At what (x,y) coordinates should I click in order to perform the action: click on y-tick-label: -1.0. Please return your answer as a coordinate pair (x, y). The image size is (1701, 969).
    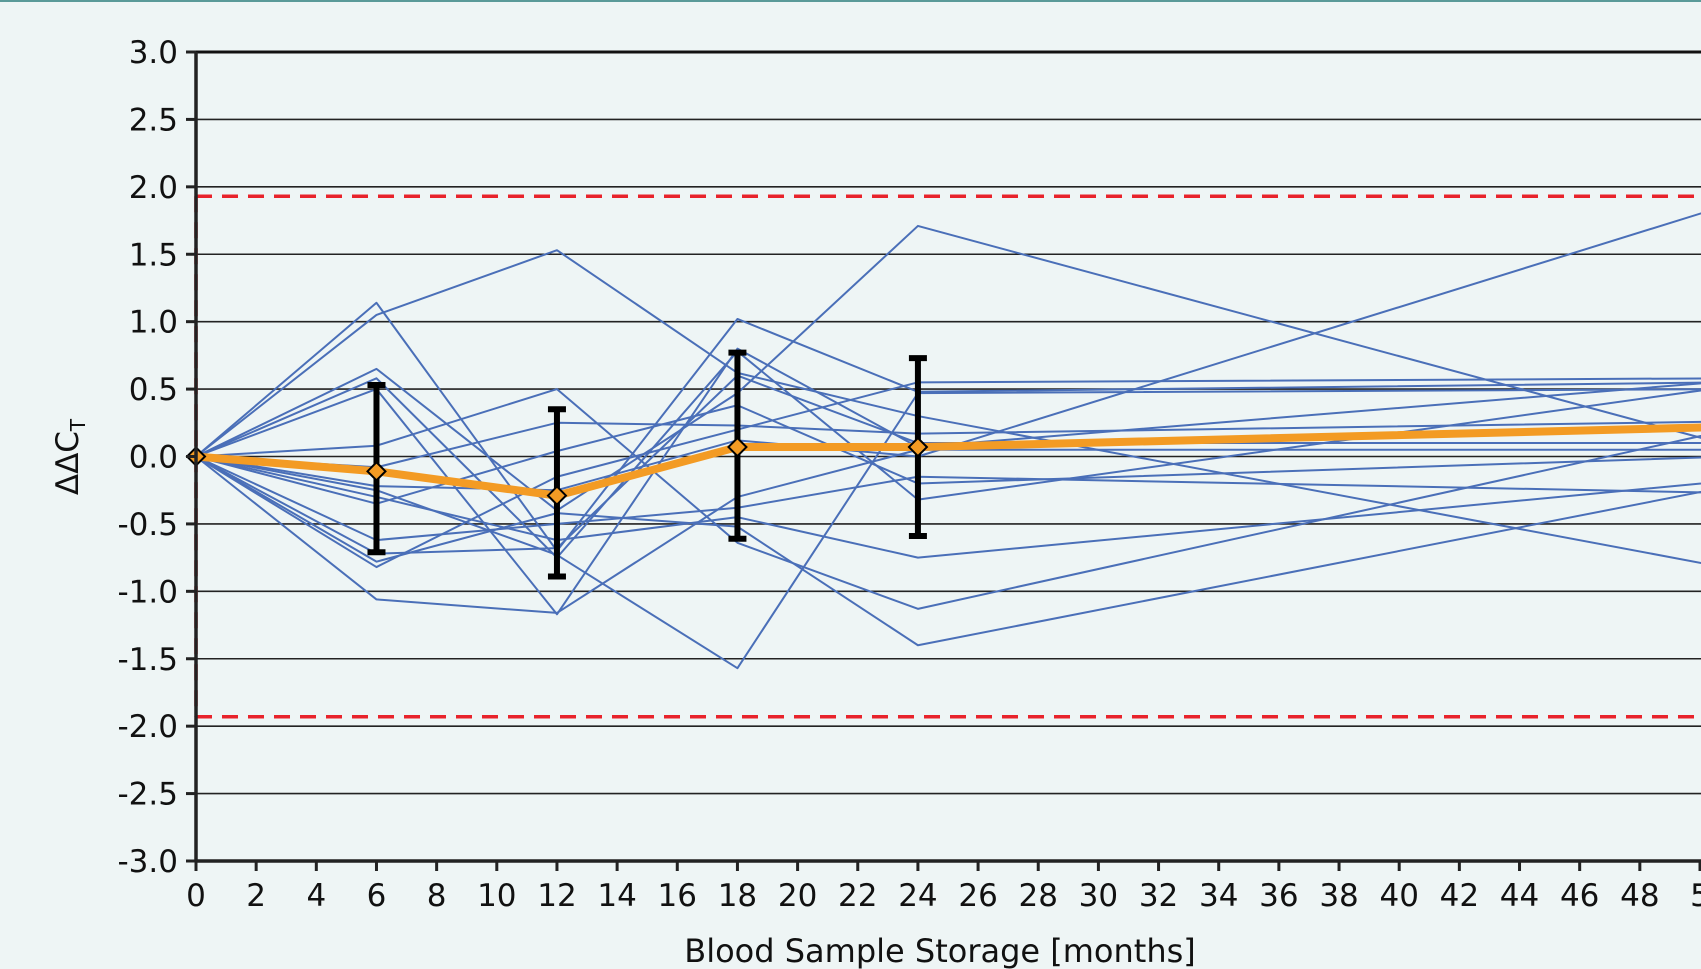
    Looking at the image, I should click on (148, 592).